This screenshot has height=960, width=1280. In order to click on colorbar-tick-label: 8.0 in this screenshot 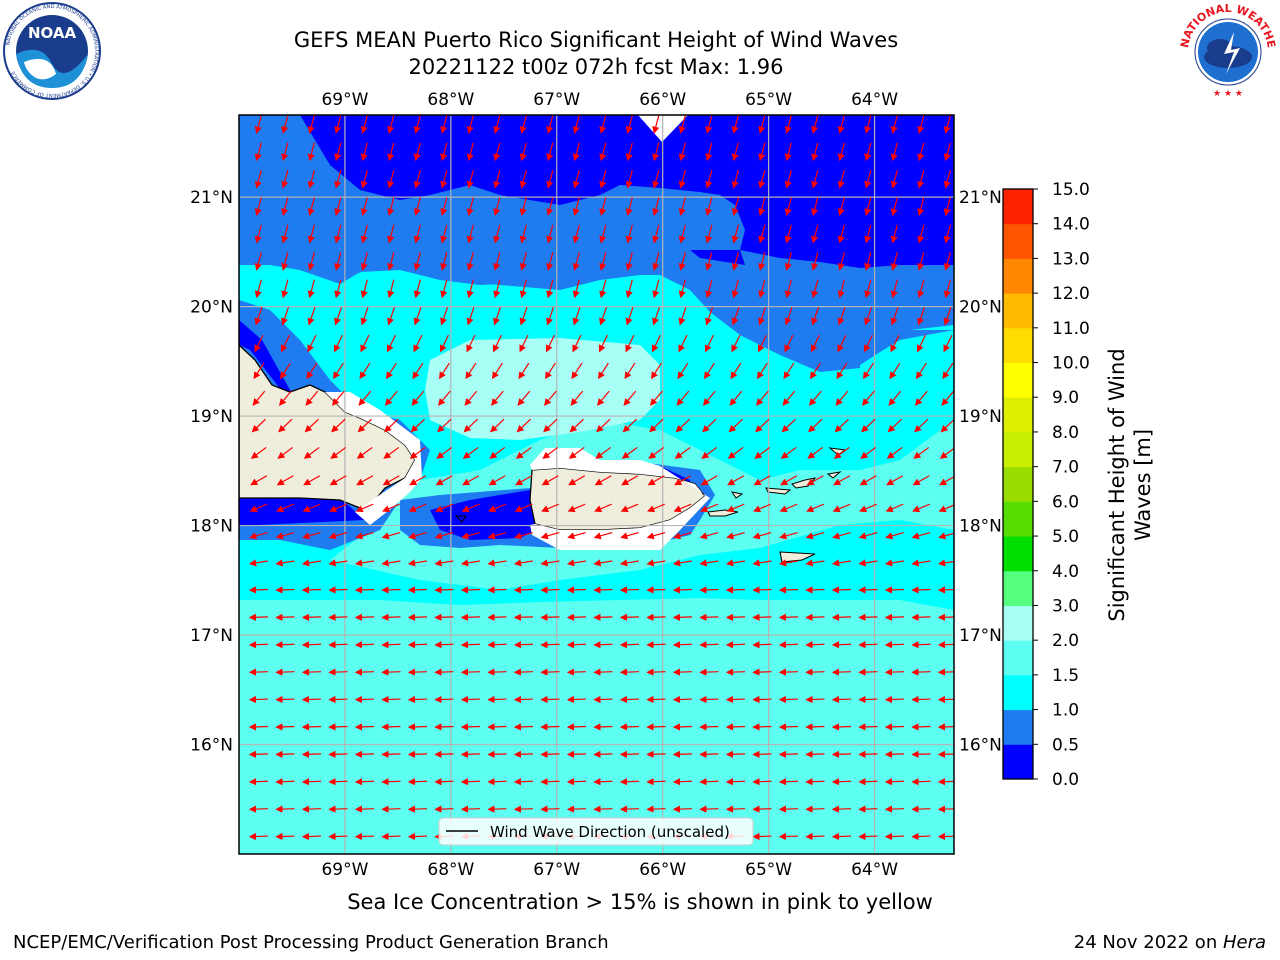, I will do `click(1065, 433)`.